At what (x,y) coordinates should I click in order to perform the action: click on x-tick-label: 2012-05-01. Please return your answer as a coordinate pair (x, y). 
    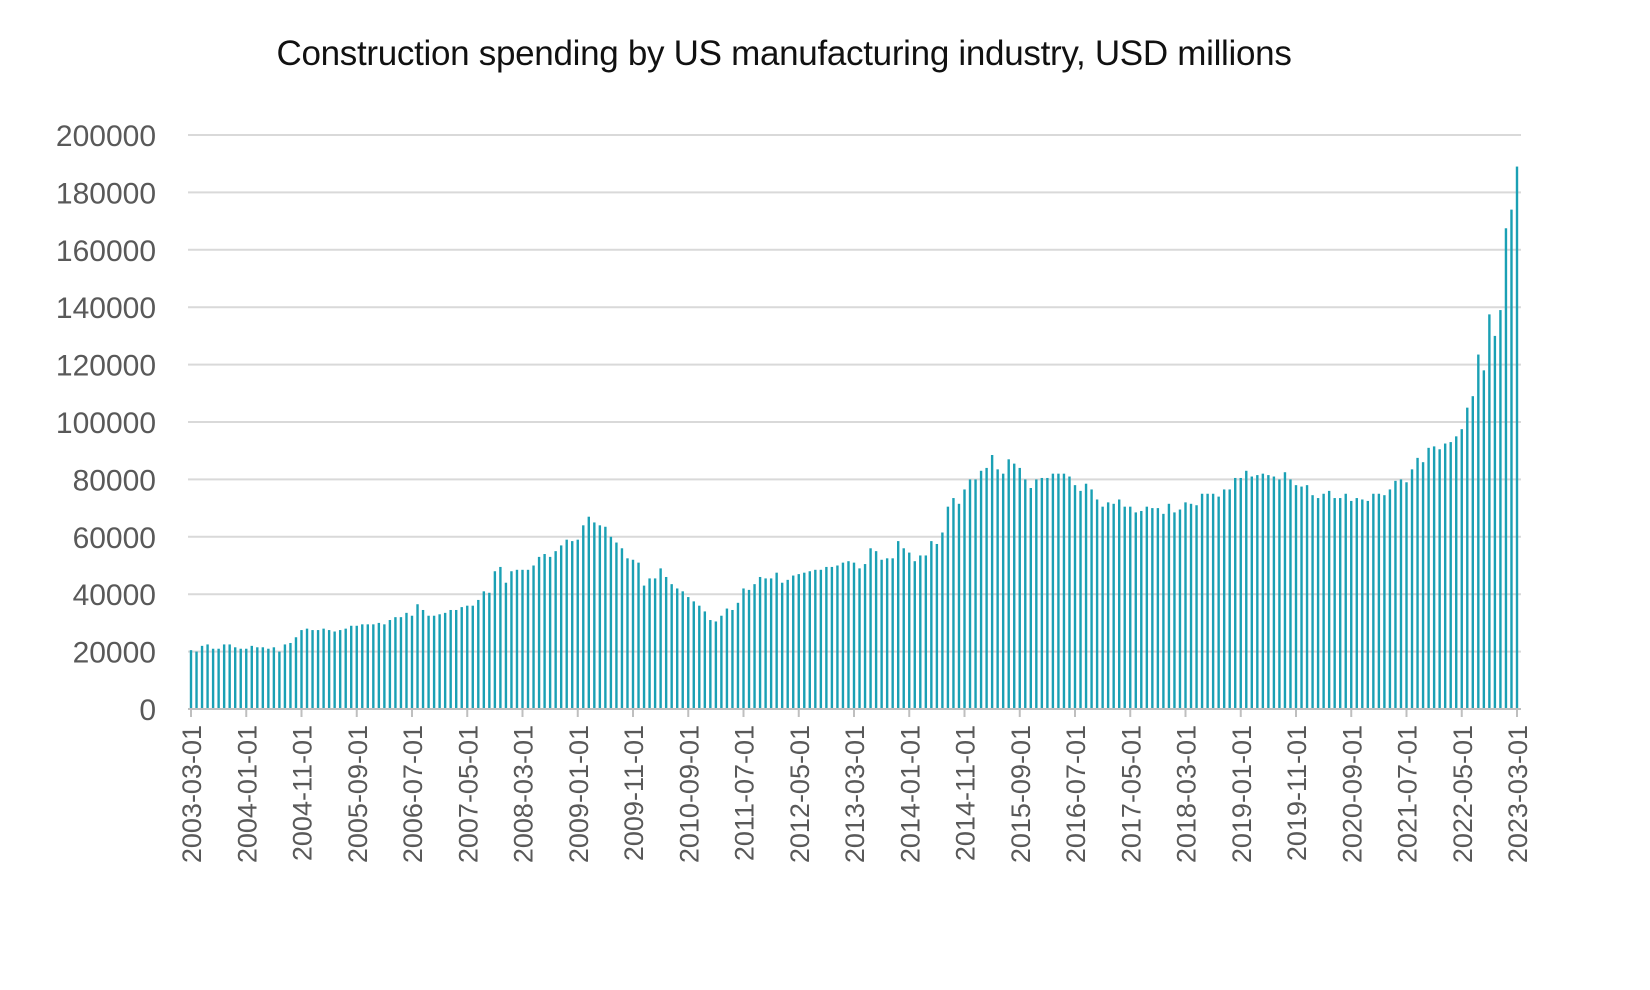
    Looking at the image, I should click on (800, 794).